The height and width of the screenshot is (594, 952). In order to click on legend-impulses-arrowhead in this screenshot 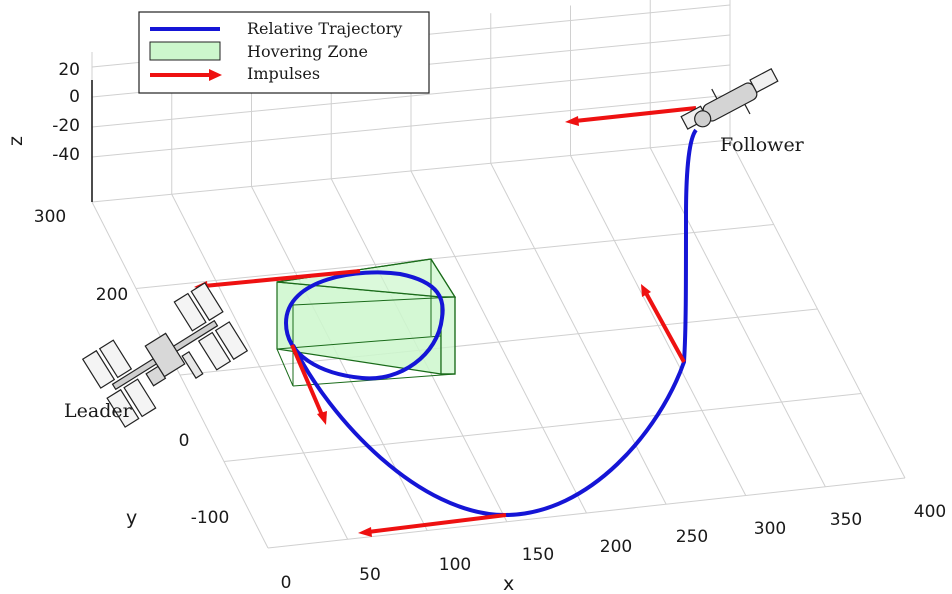, I will do `click(215, 75)`.